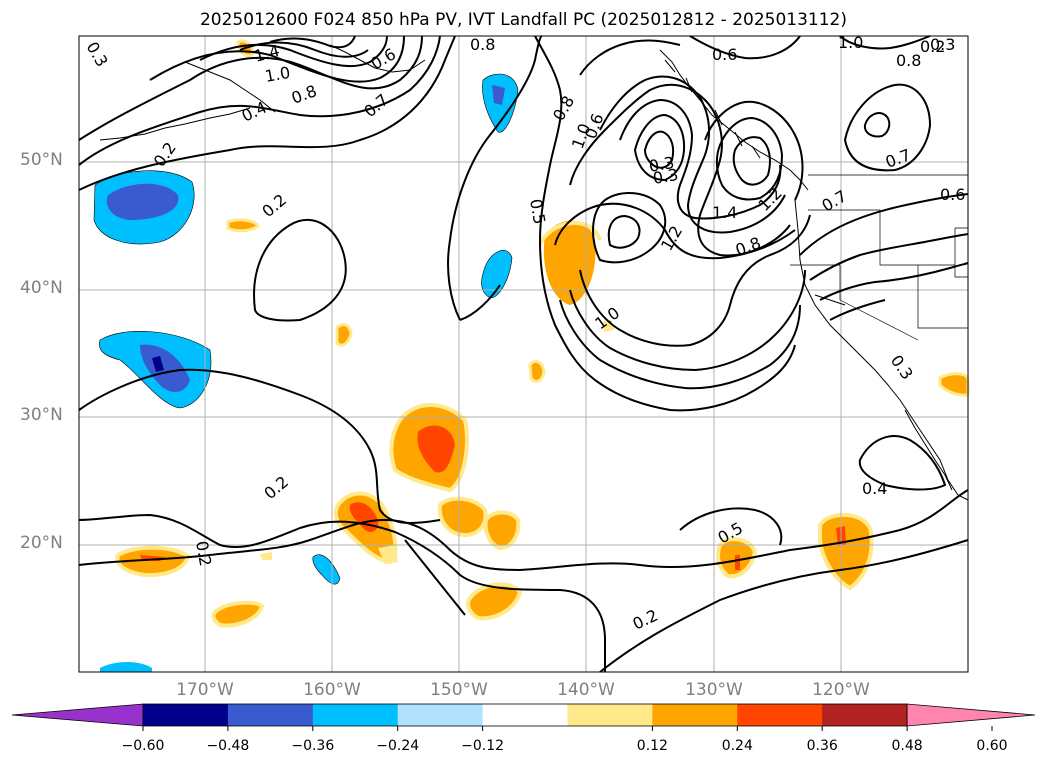 The image size is (1047, 765). Describe the element at coordinates (992, 746) in the screenshot. I see `colorbar-tick-label: 0.60` at that location.